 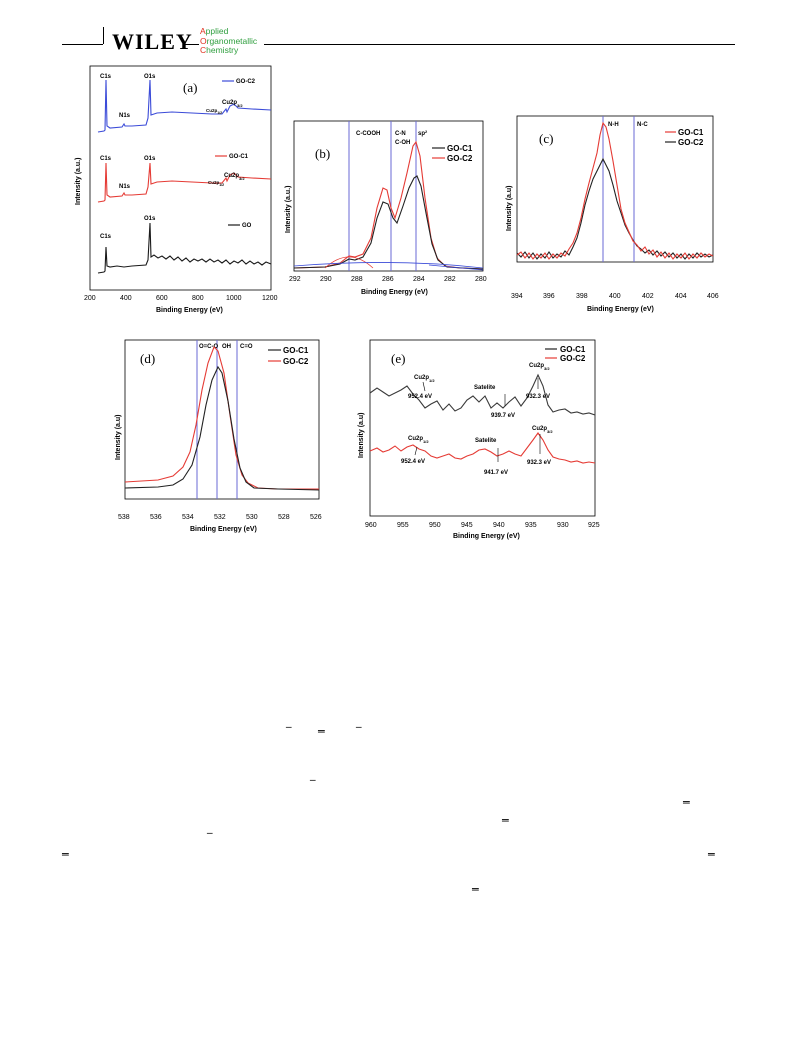 What do you see at coordinates (542, 430) in the screenshot?
I see `e-bot-cu-right: Cu2p3/2` at bounding box center [542, 430].